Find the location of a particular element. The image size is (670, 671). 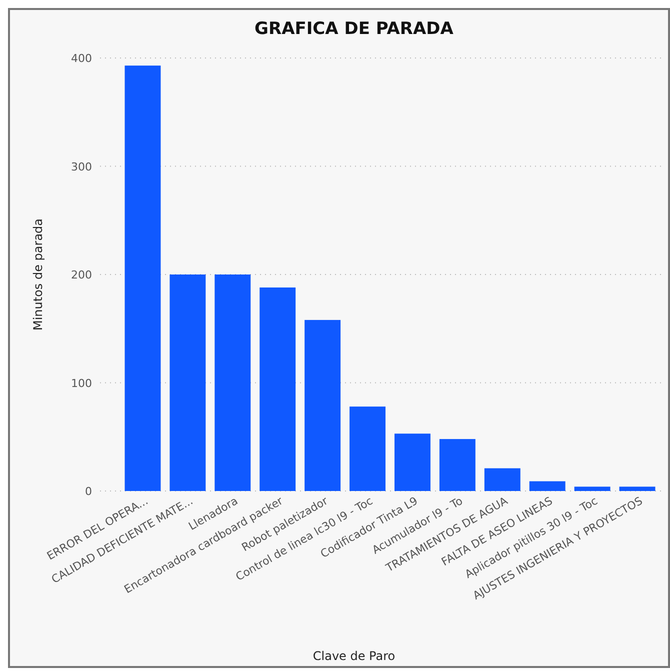

y-tick-label: 300 is located at coordinates (81, 167).